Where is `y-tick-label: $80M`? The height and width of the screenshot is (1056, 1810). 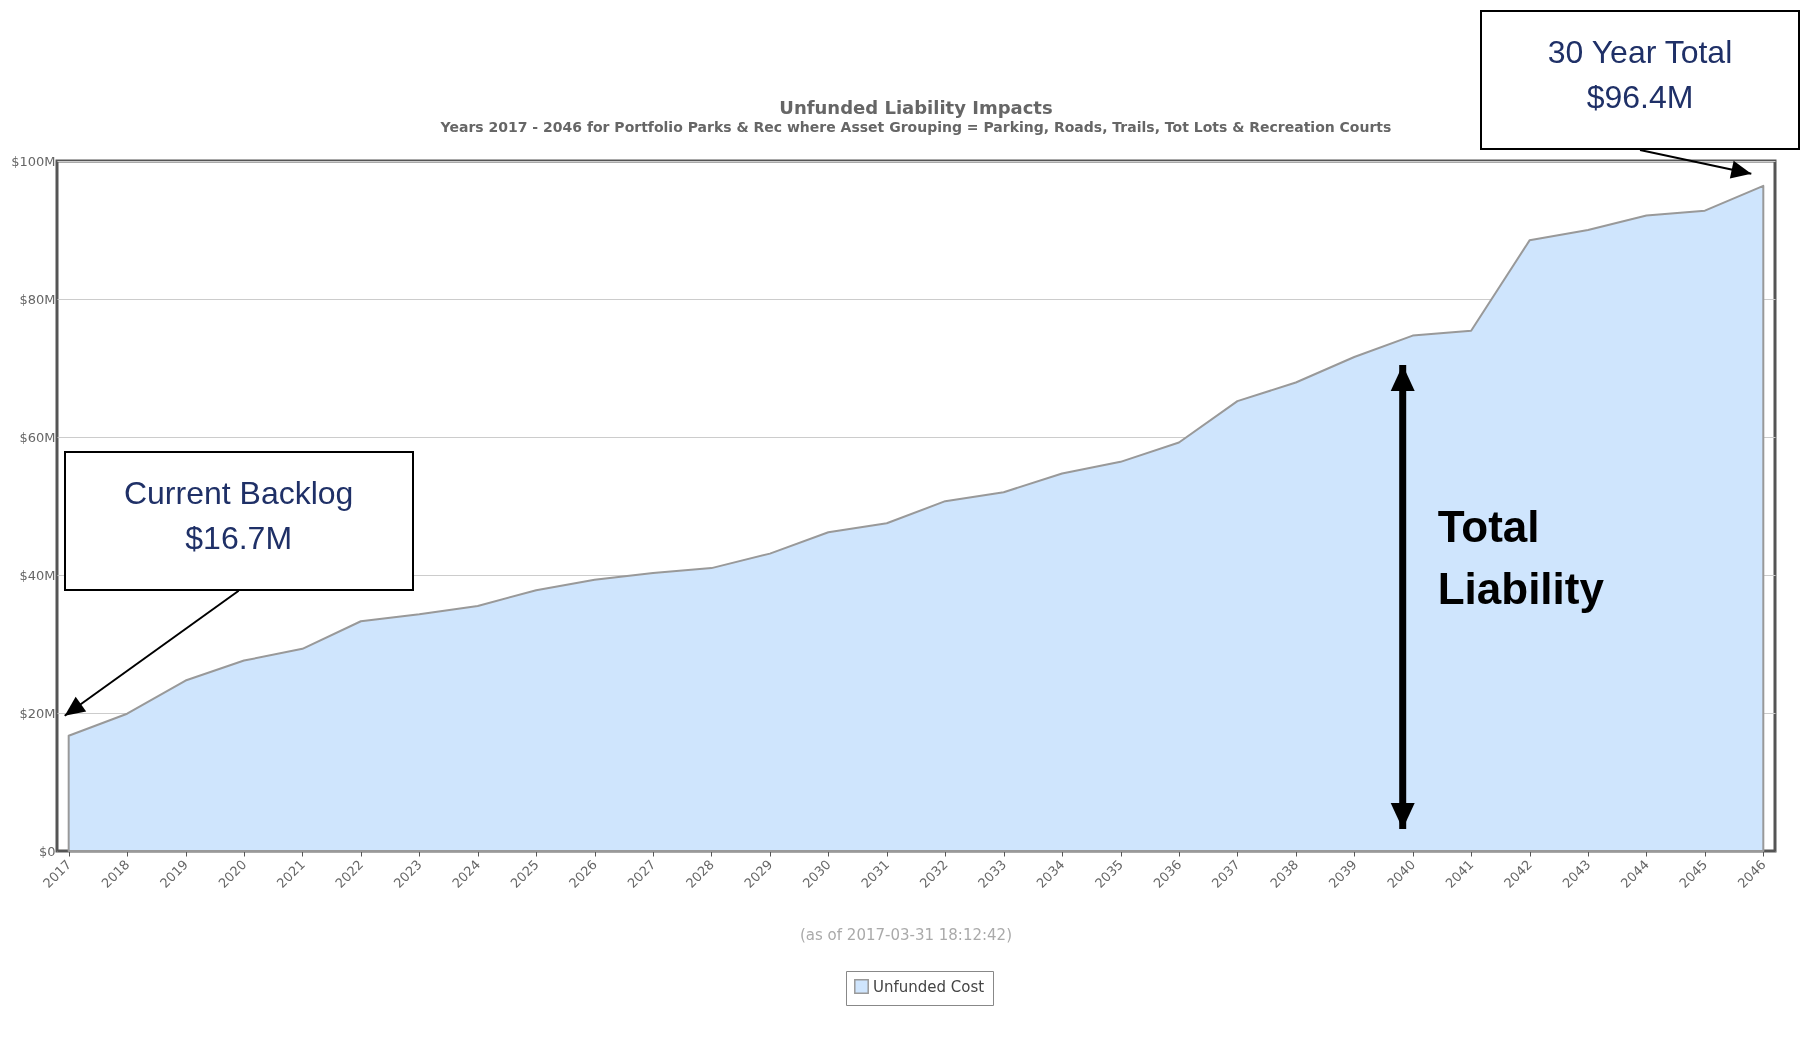
y-tick-label: $80M is located at coordinates (37, 299).